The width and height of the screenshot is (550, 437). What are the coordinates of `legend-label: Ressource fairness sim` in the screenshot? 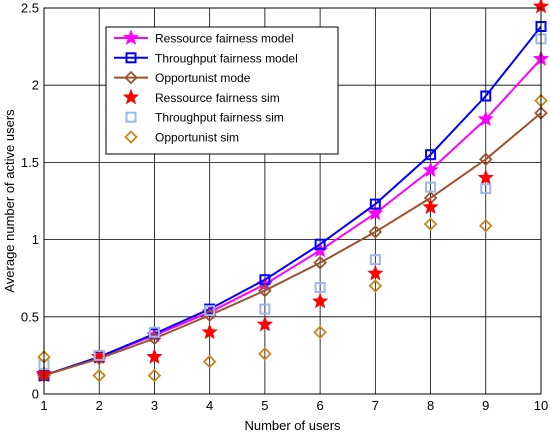 It's located at (217, 98).